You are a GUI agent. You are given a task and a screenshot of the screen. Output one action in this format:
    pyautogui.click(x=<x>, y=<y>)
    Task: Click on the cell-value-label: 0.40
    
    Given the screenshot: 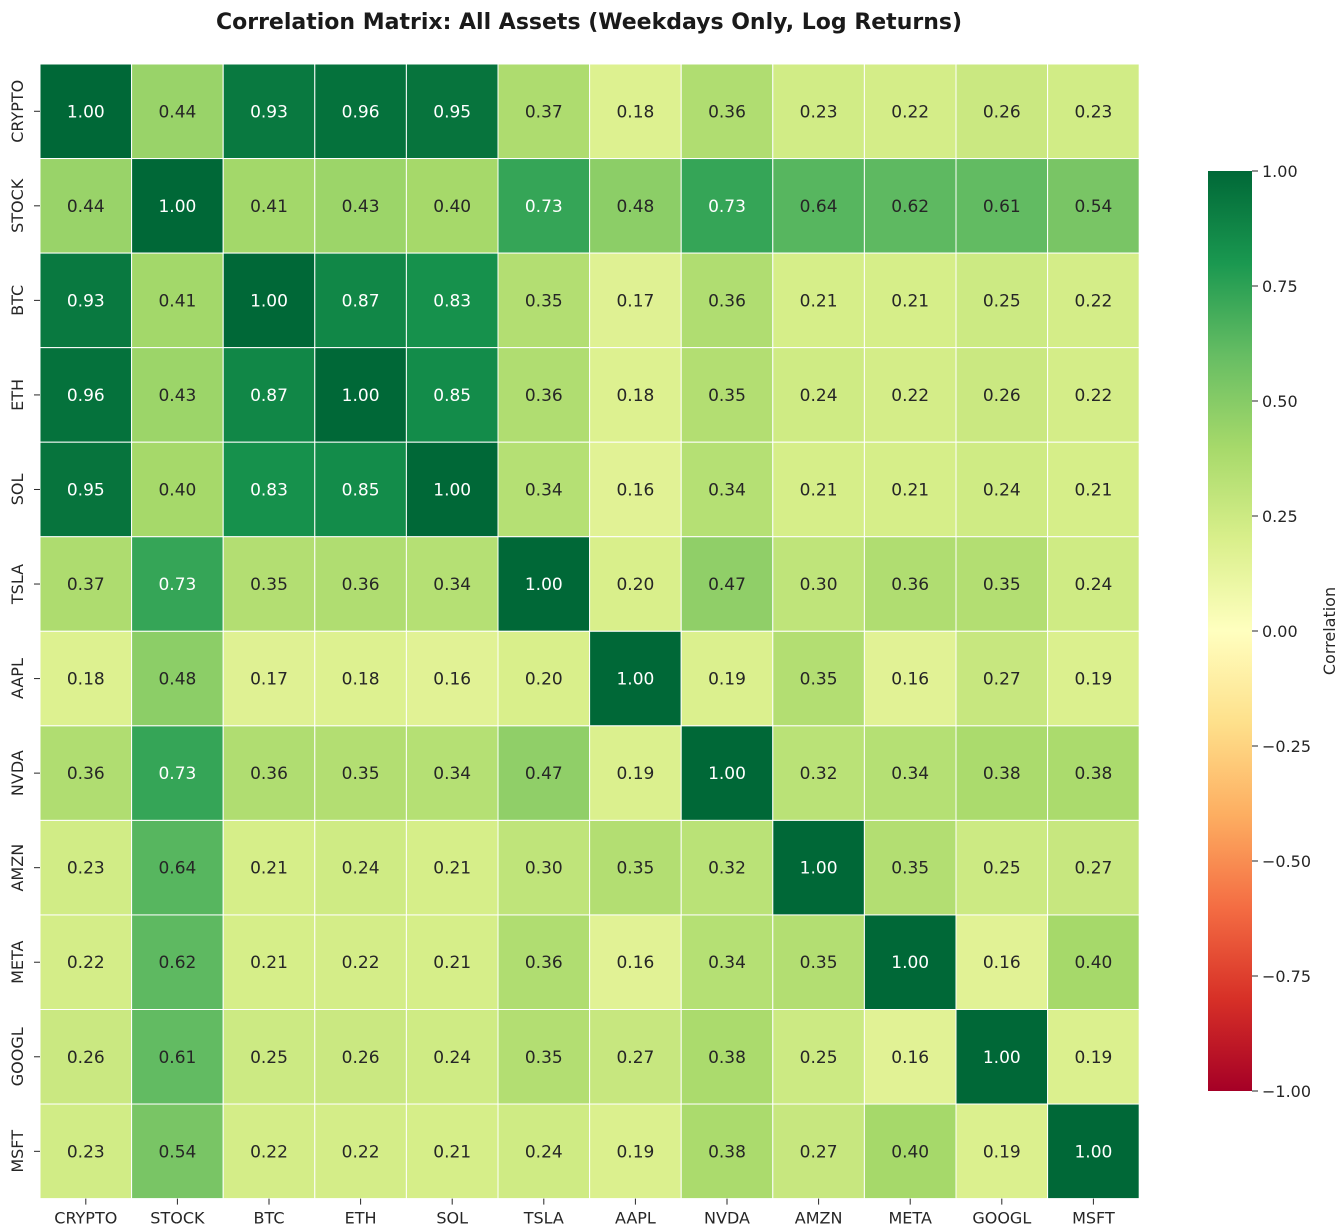 What is the action you would take?
    pyautogui.click(x=452, y=207)
    